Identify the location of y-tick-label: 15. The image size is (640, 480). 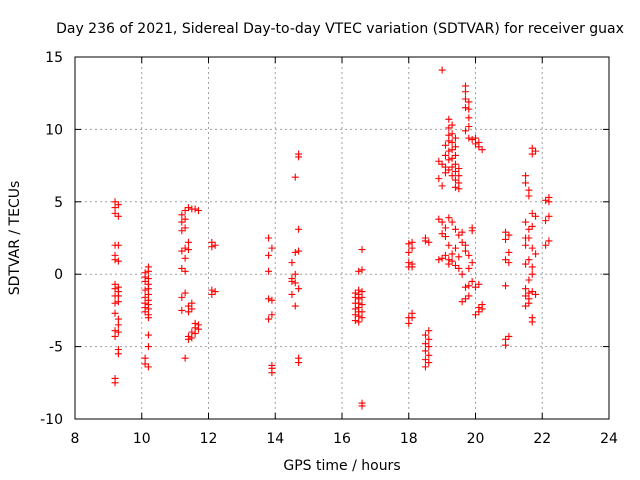
(54, 58).